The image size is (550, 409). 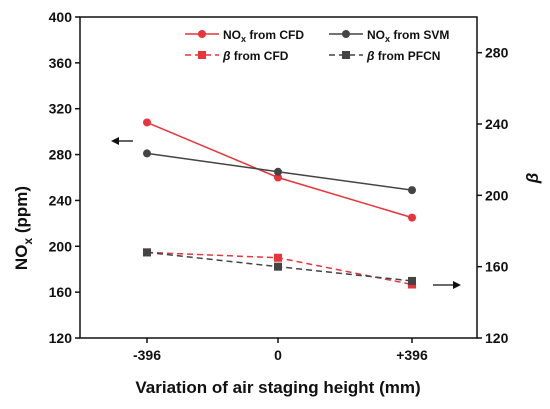 I want to click on right-y-tick-label: 280, so click(x=497, y=53).